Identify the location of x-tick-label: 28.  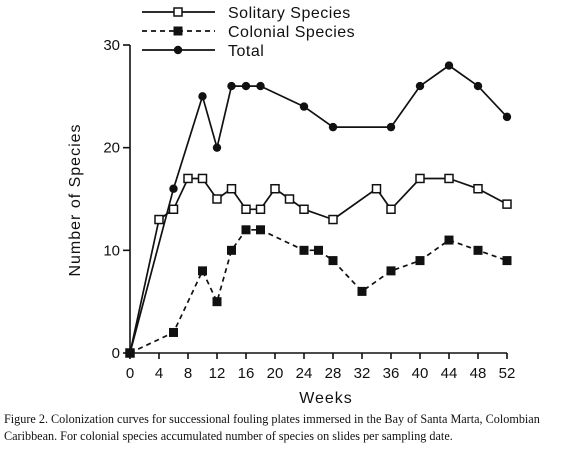
(333, 373).